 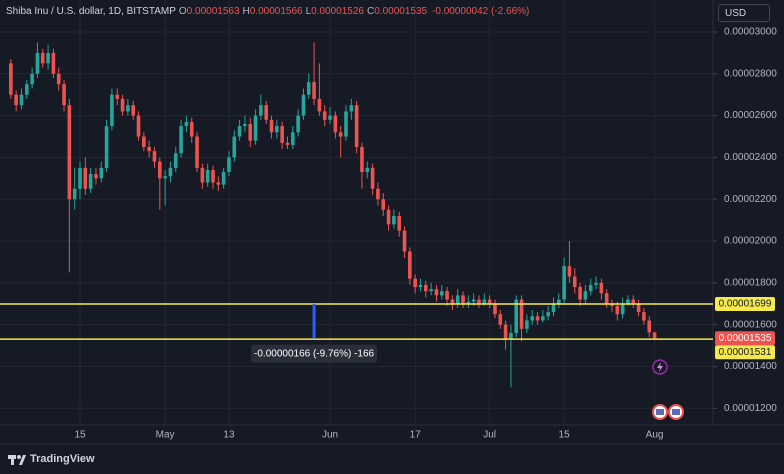 I want to click on y-tick-label: 0.00002600, so click(x=750, y=115).